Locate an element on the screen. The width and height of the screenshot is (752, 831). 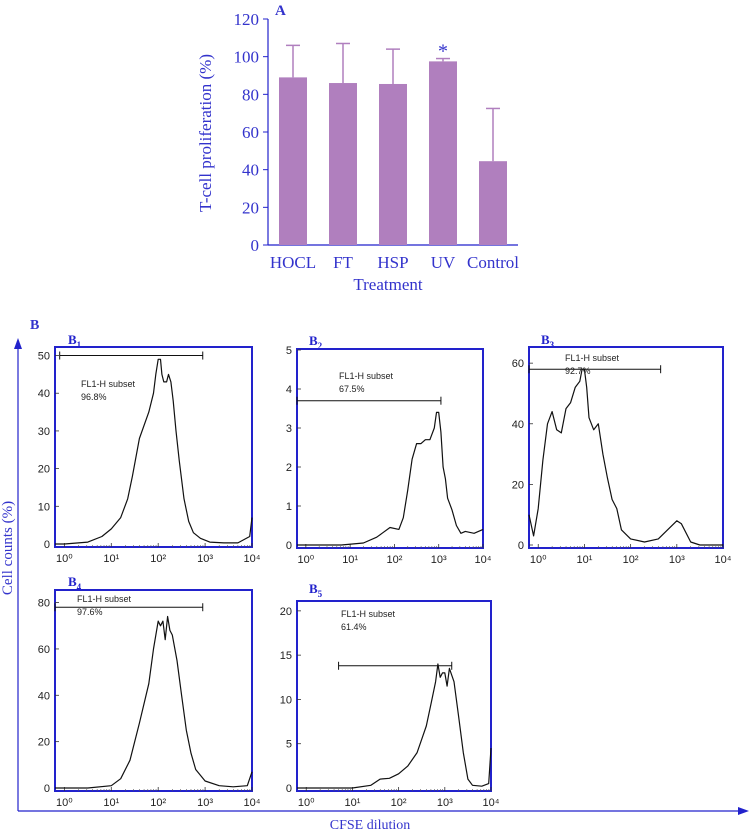
significance-marker: * is located at coordinates (443, 52).